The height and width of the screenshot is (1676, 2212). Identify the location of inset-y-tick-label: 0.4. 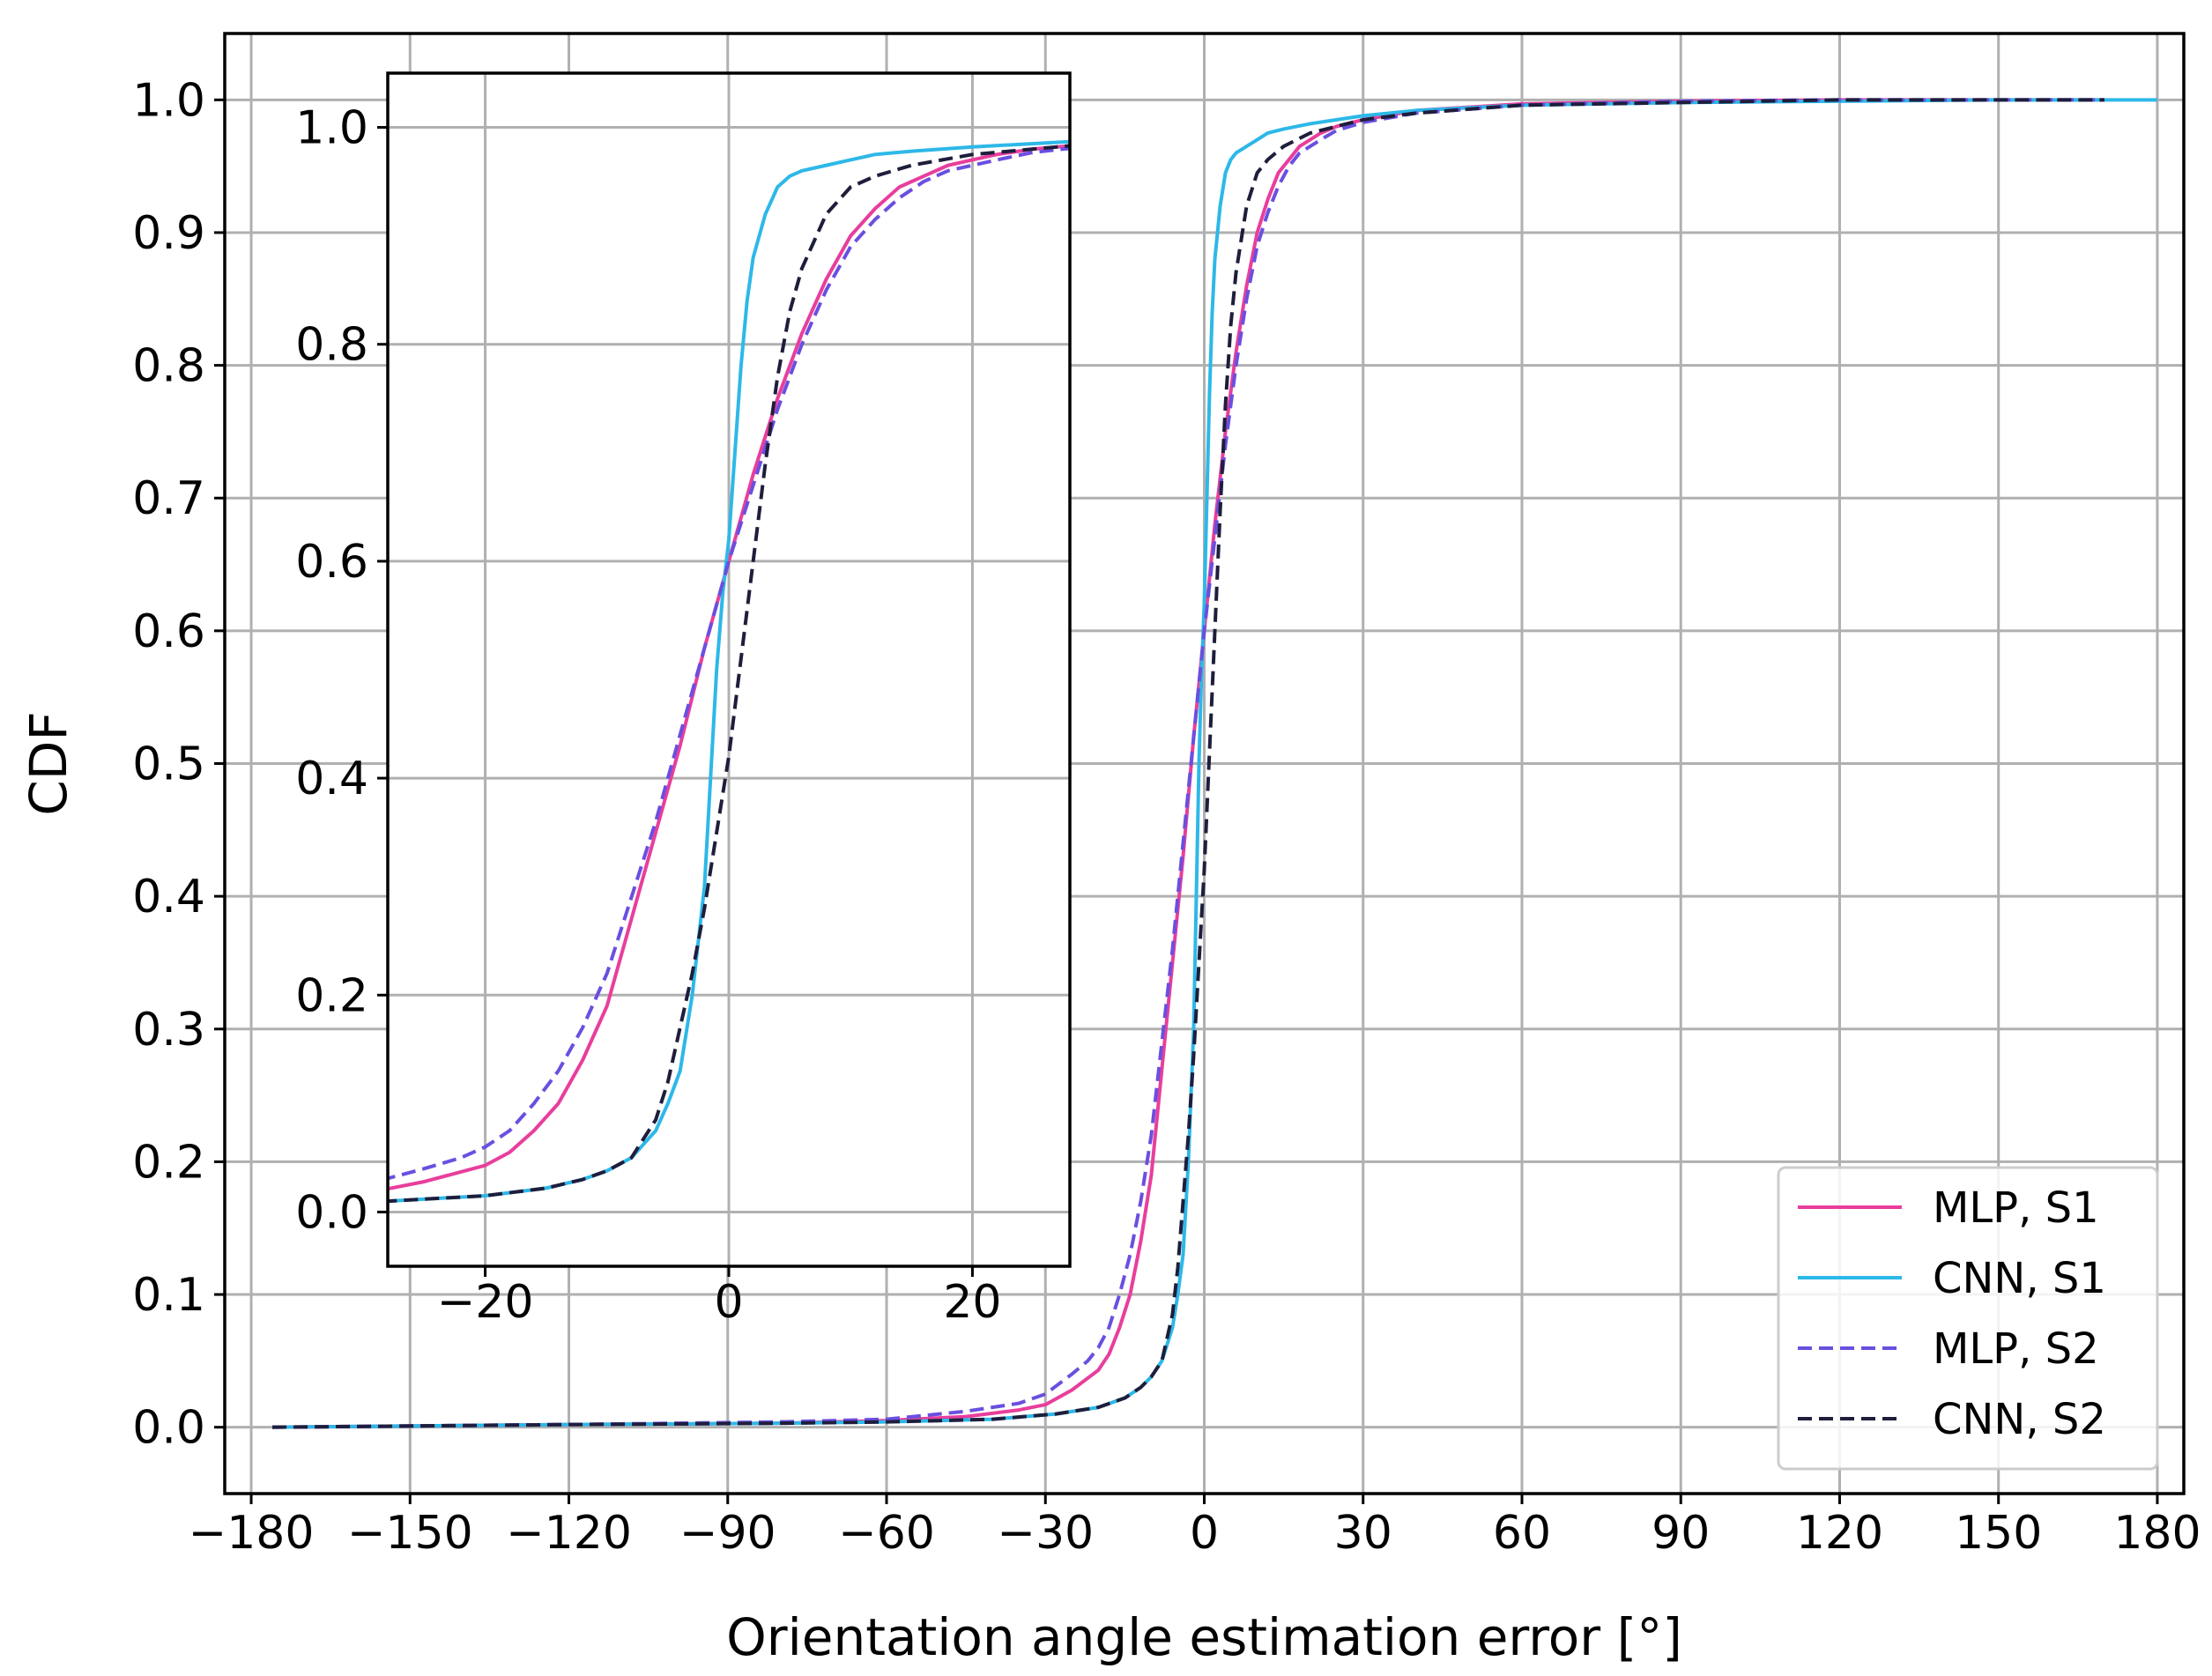
(332, 779).